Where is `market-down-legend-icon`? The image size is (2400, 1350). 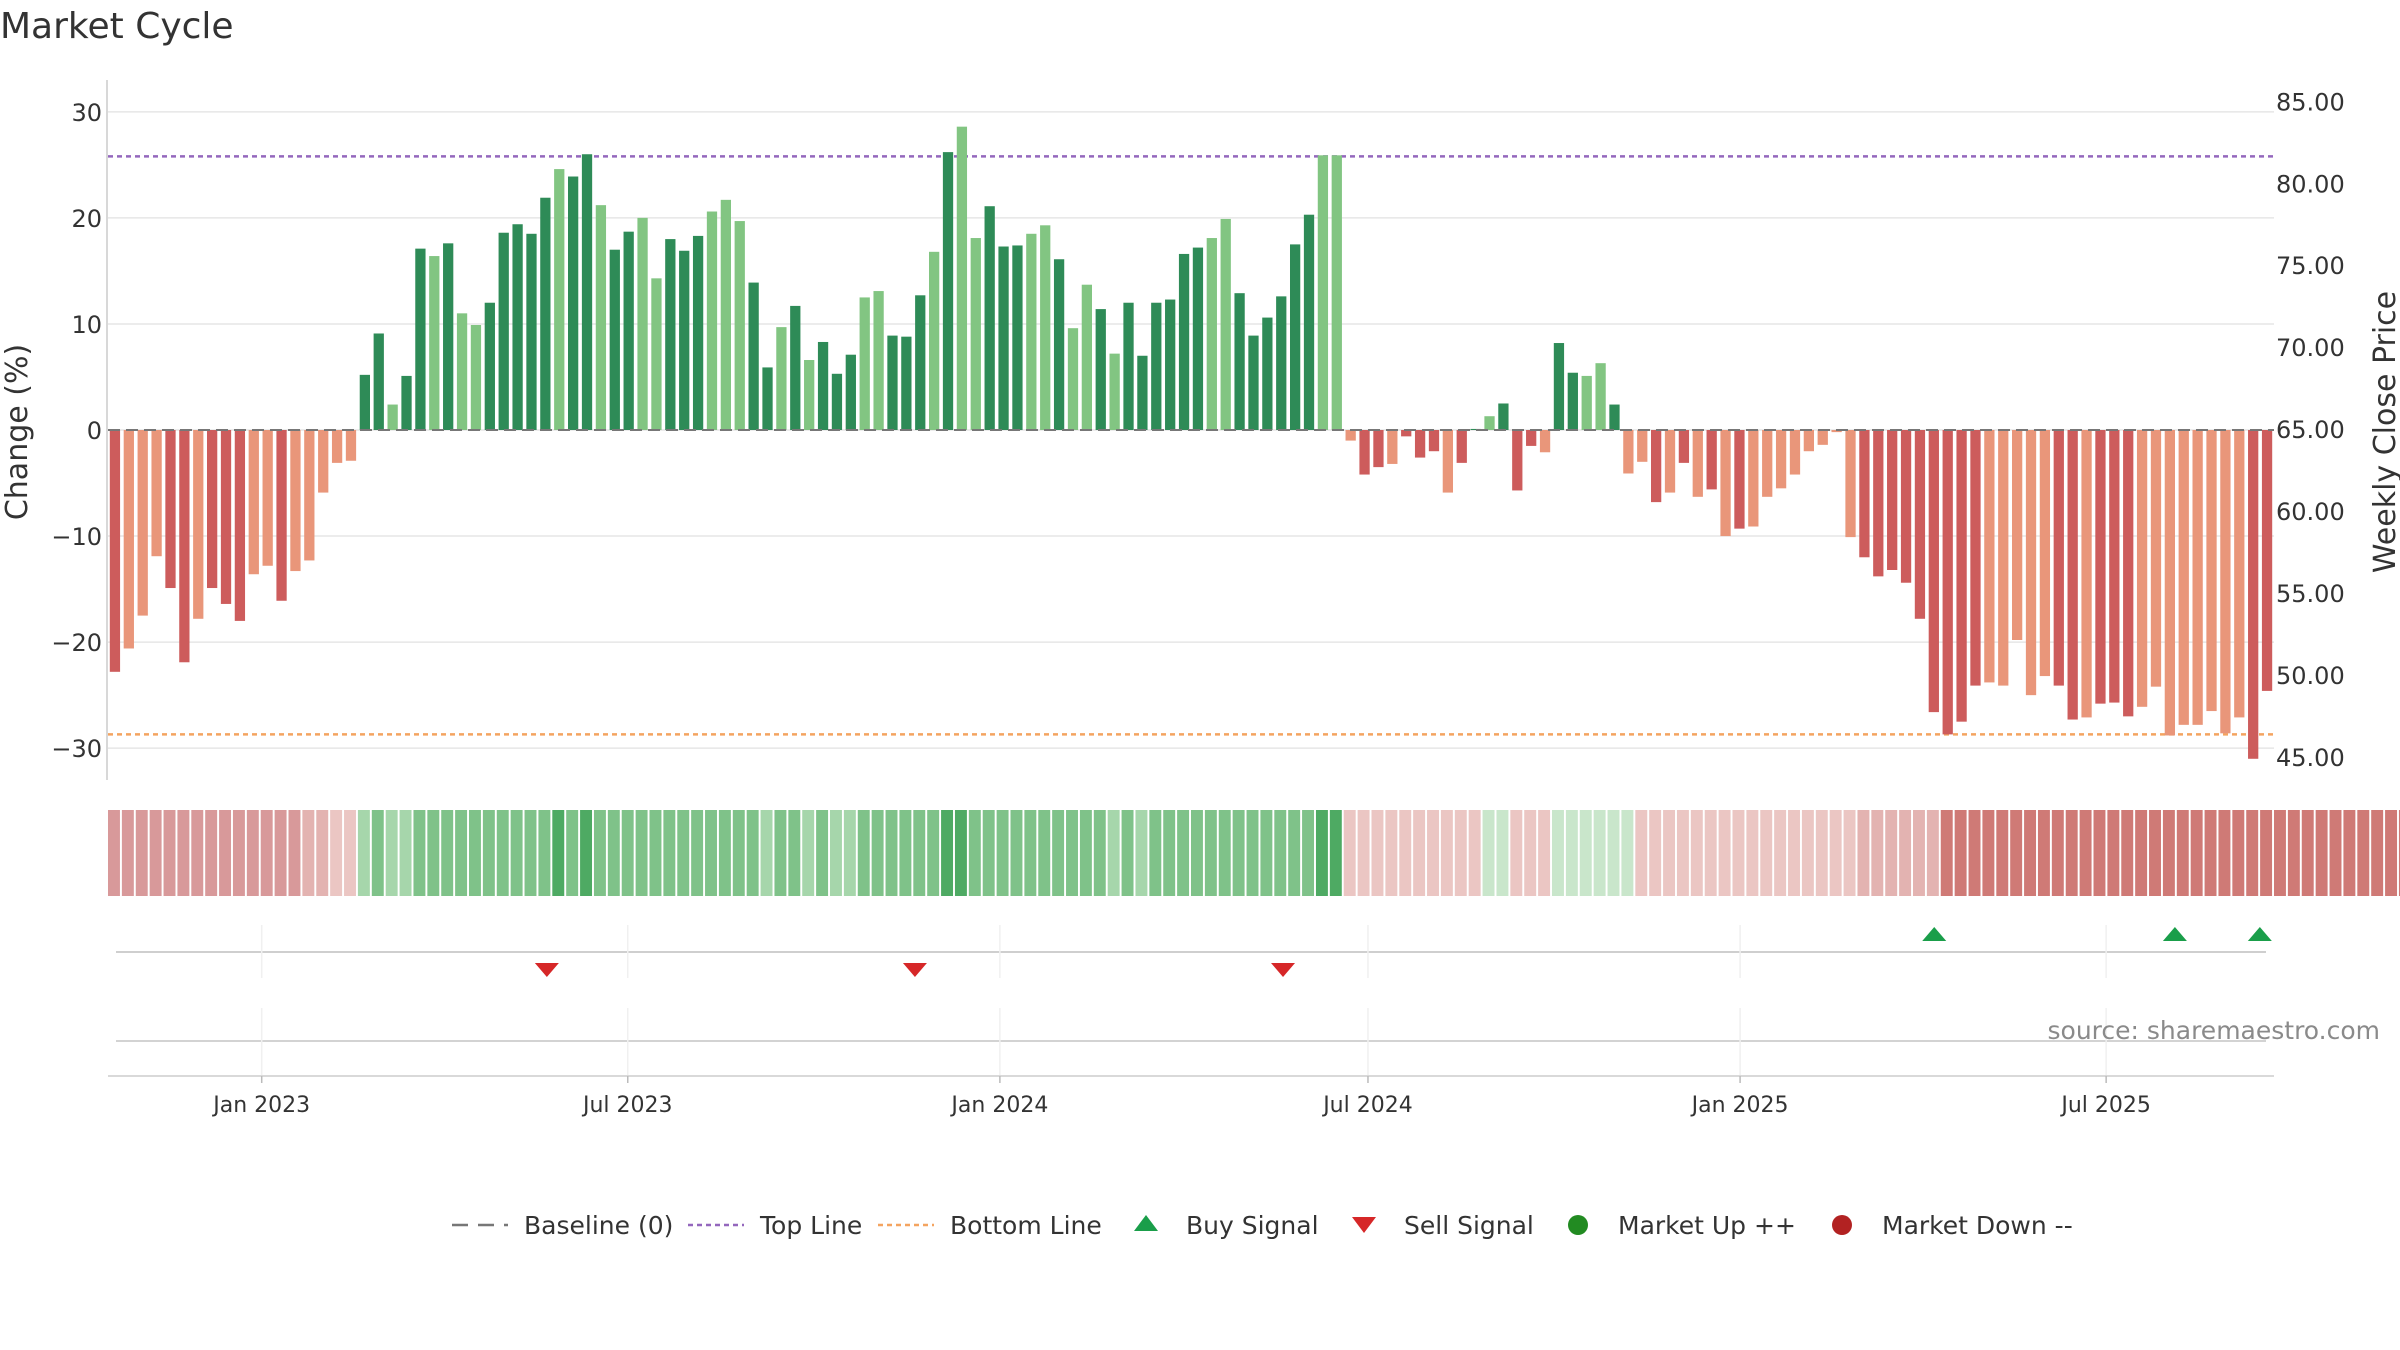 market-down-legend-icon is located at coordinates (1842, 1225).